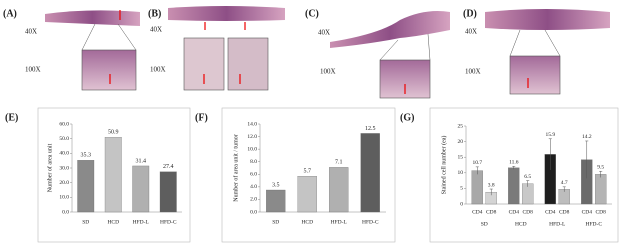  I want to click on value-label: 7.1, so click(339, 163).